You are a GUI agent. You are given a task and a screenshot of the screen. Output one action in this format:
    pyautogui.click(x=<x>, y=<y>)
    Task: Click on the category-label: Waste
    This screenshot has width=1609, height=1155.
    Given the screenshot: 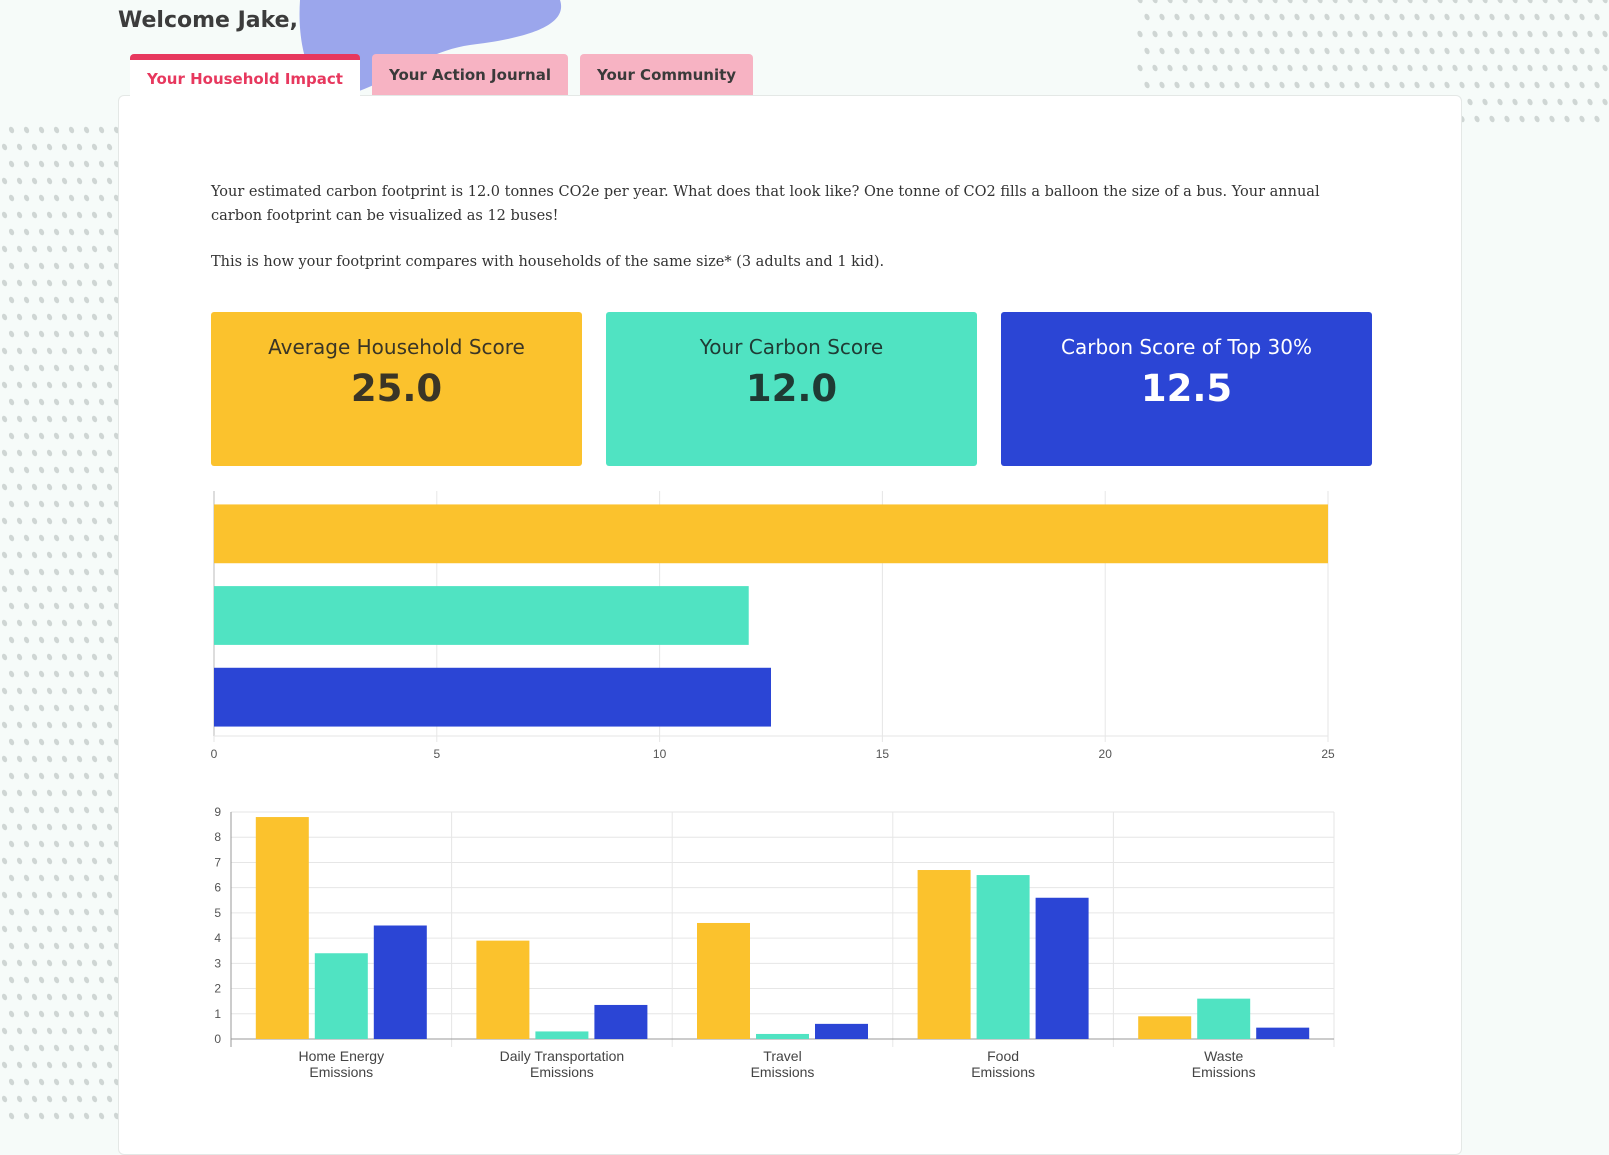 What is the action you would take?
    pyautogui.click(x=1223, y=1056)
    